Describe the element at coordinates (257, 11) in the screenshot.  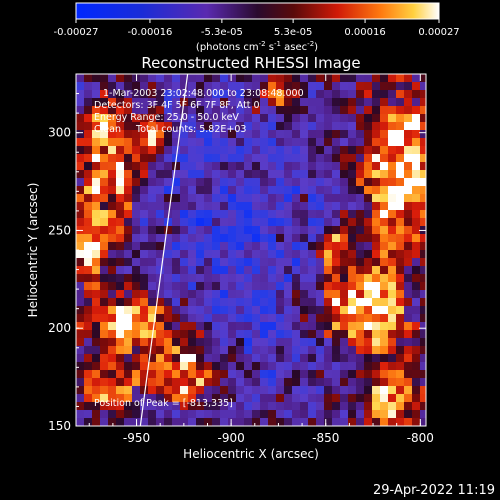
I see `colorbar-scale` at that location.